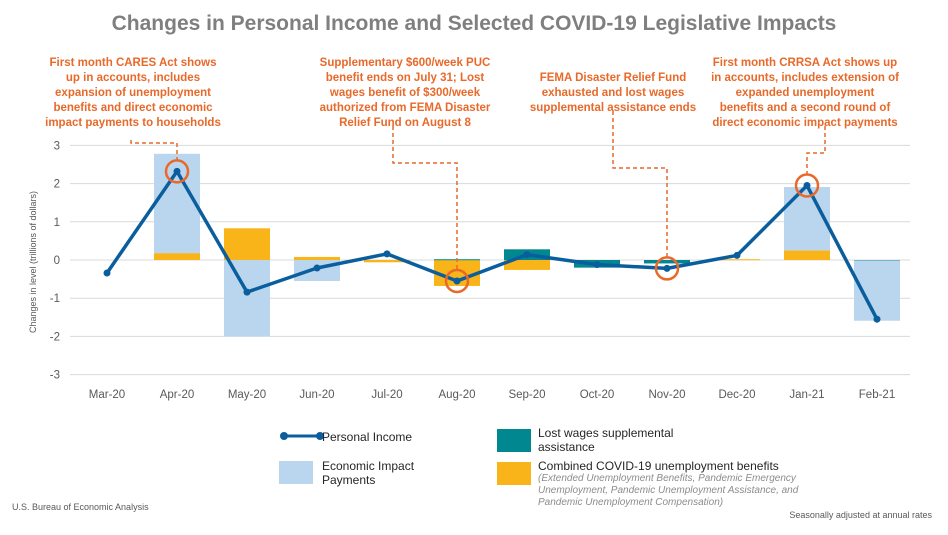 The height and width of the screenshot is (535, 948). Describe the element at coordinates (33, 262) in the screenshot. I see `y-axis-label: Changes in level (trillions of dollars)` at that location.